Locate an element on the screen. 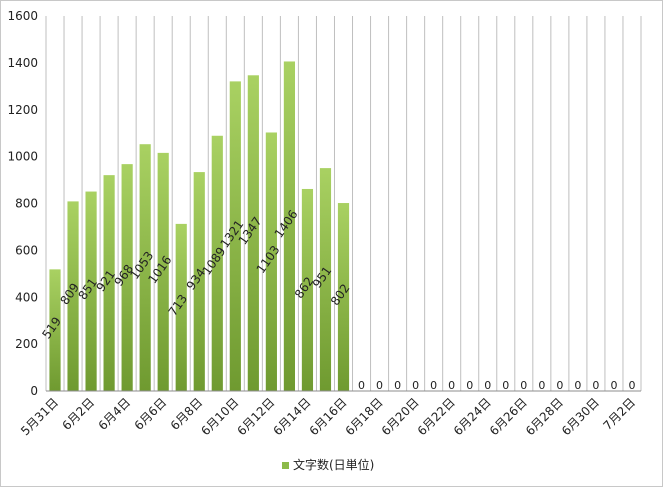 Image resolution: width=663 pixels, height=490 pixels. x-tick-label: 6月4日 is located at coordinates (115, 414).